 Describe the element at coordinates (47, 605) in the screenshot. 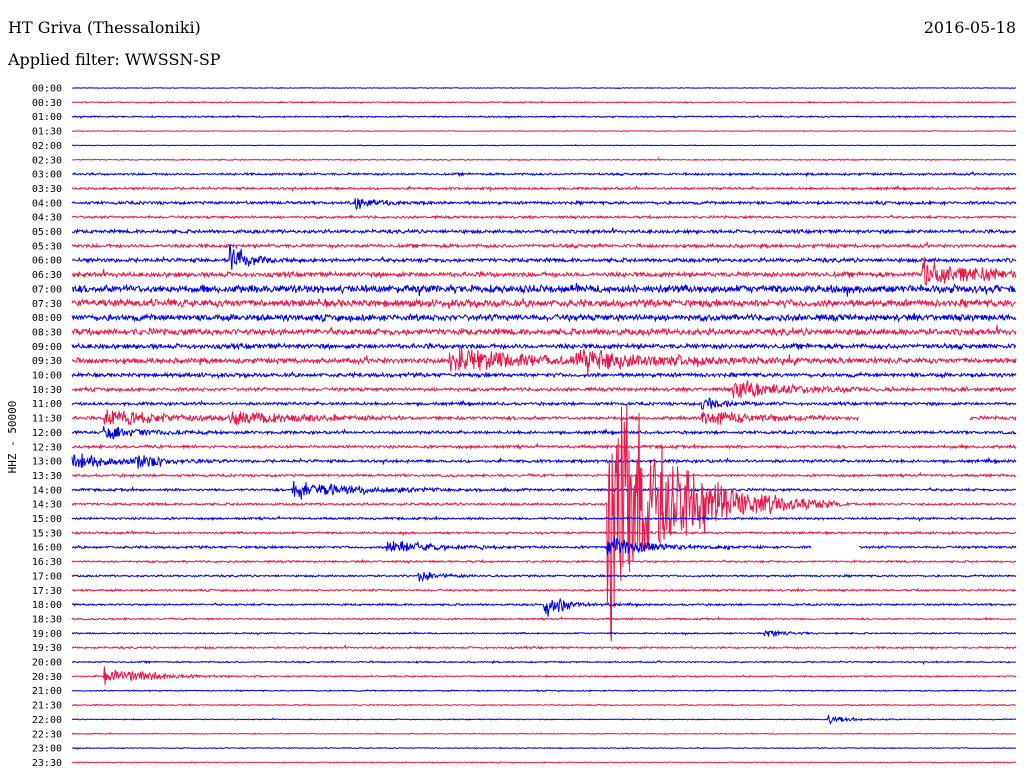

I see `time-tick-label: 18:00` at that location.